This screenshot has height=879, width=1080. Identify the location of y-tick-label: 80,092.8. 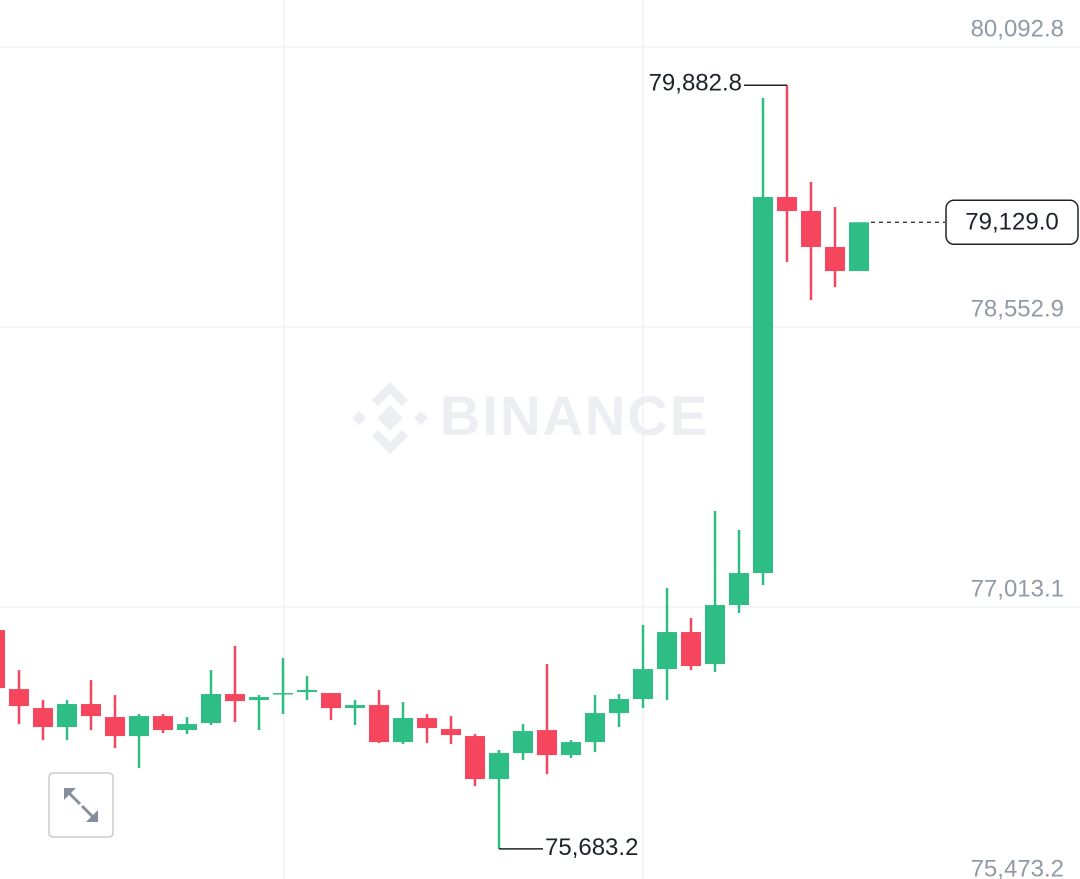
(1017, 28).